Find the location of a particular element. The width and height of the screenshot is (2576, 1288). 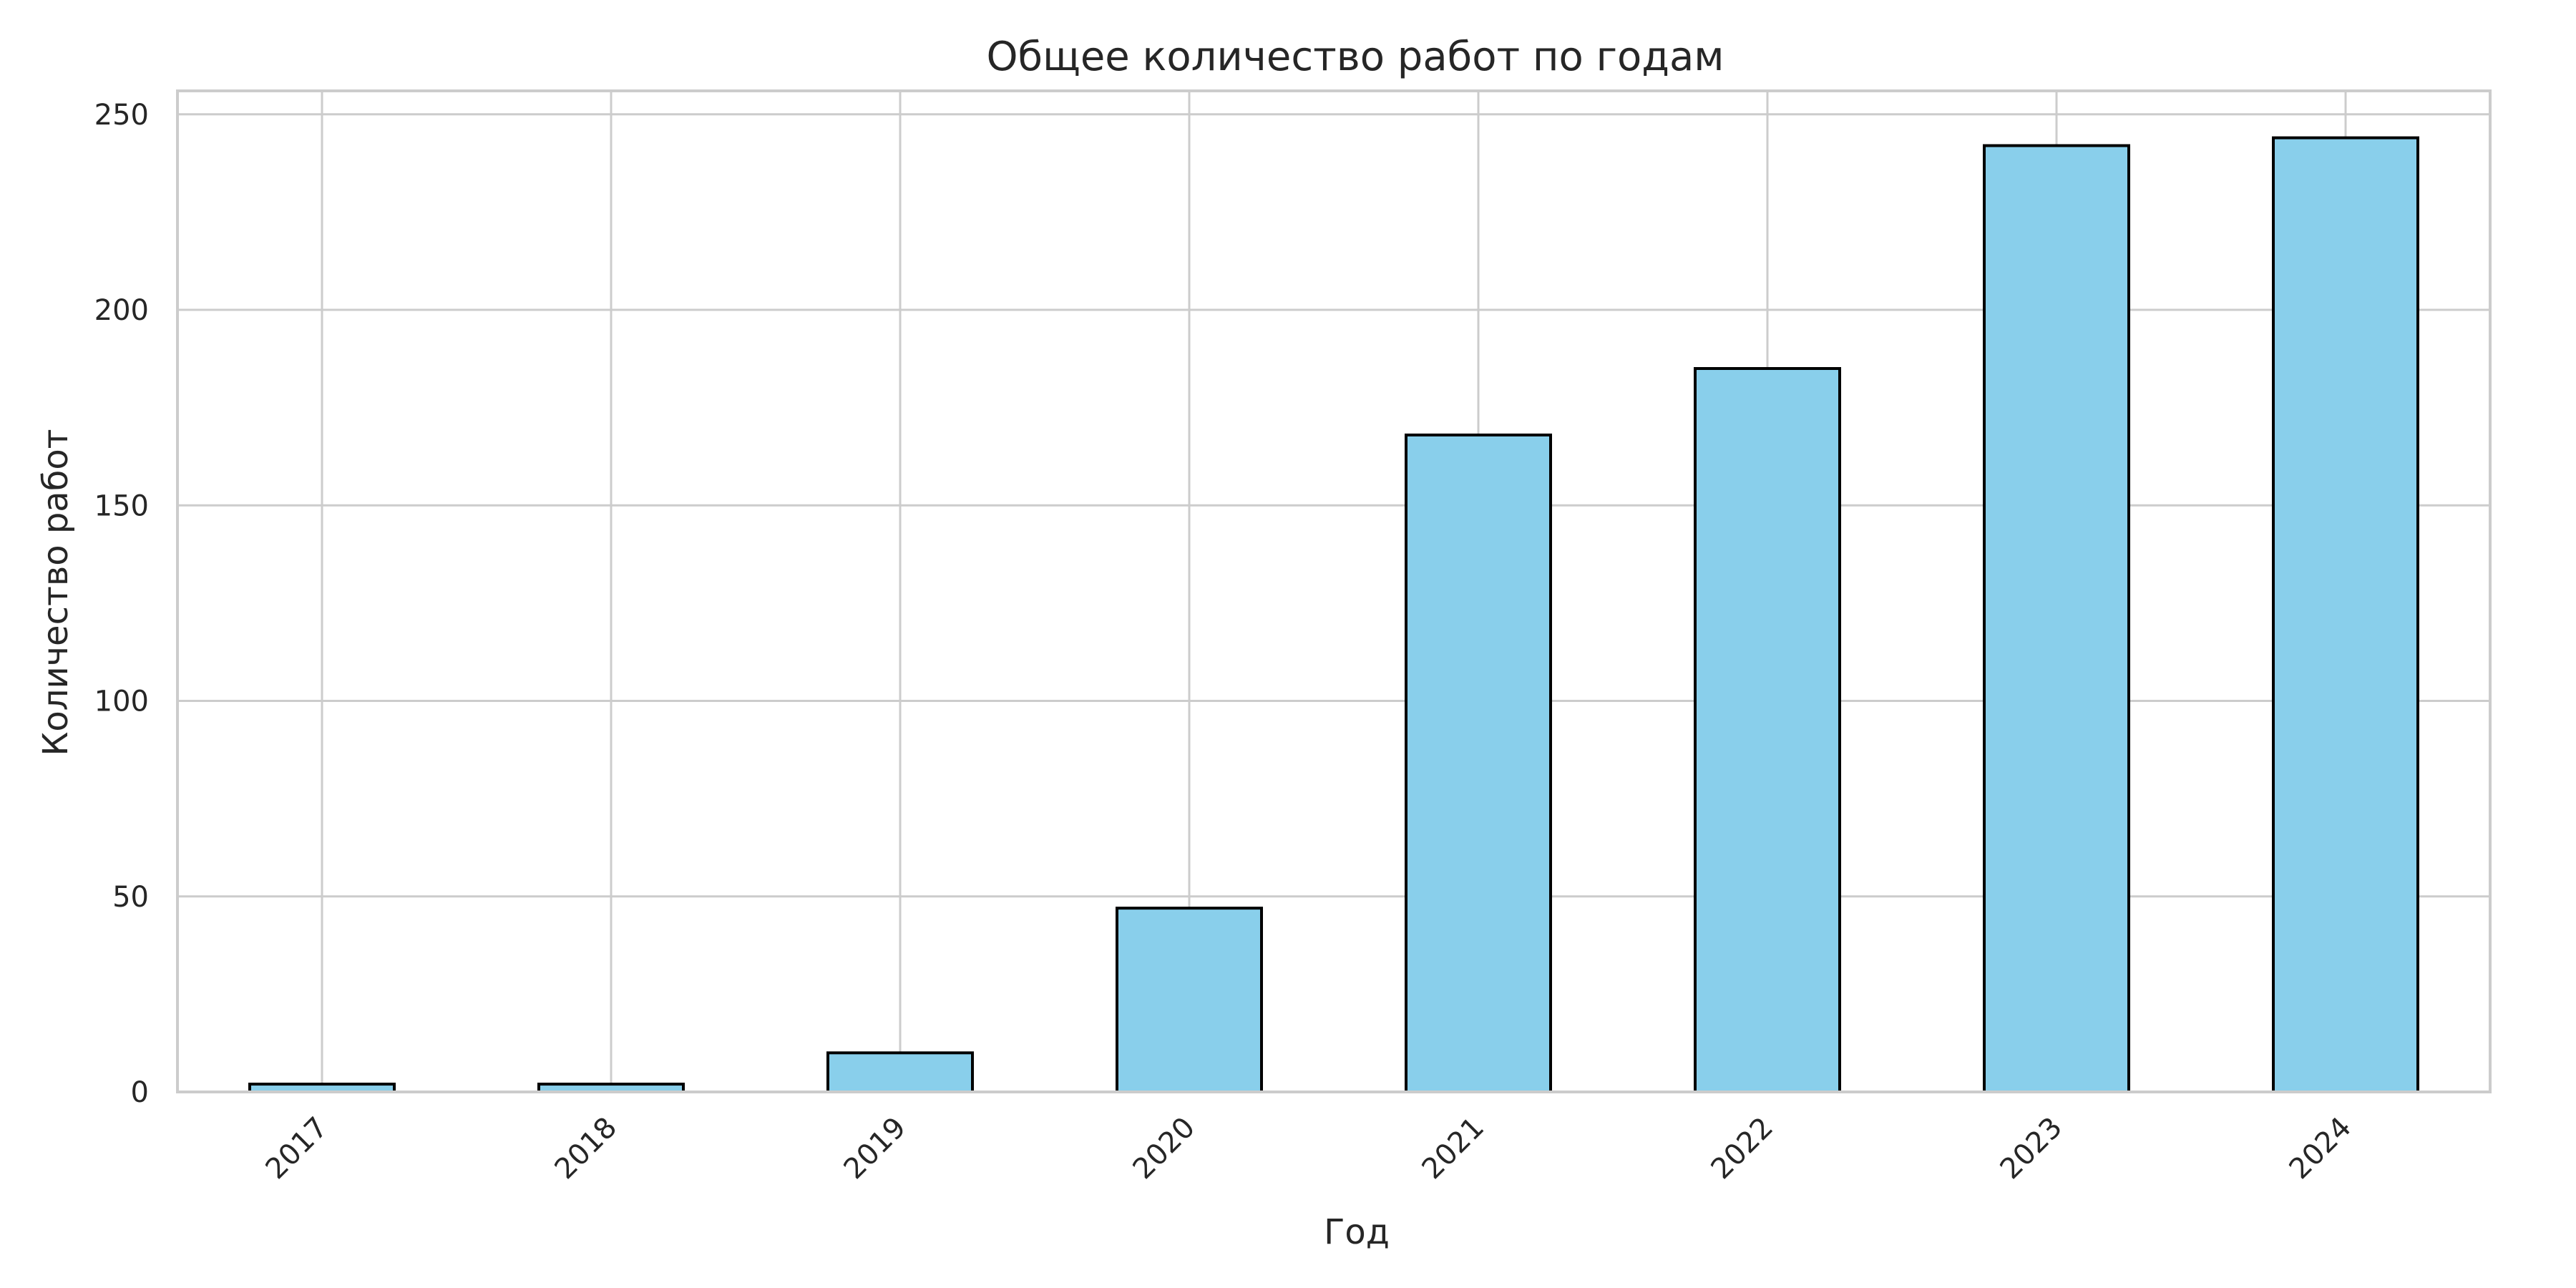

y-tick-label: 250 is located at coordinates (122, 115).